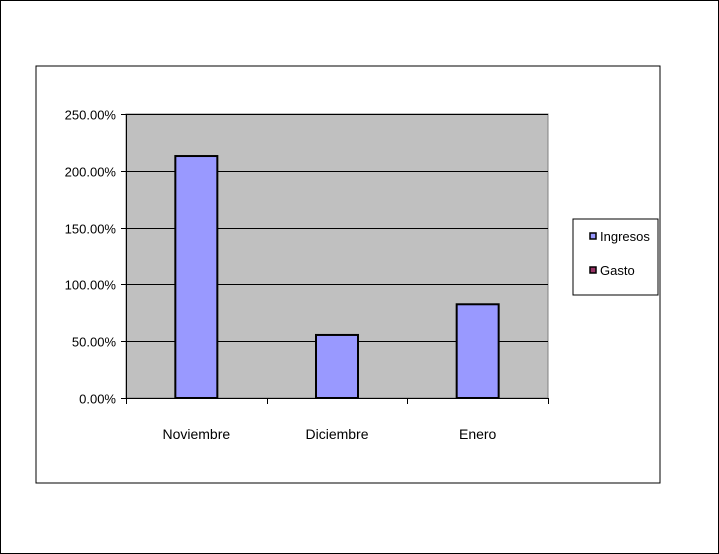 The width and height of the screenshot is (719, 554). What do you see at coordinates (337, 420) in the screenshot?
I see `x-axis: Noviembre Diciembre Enero` at bounding box center [337, 420].